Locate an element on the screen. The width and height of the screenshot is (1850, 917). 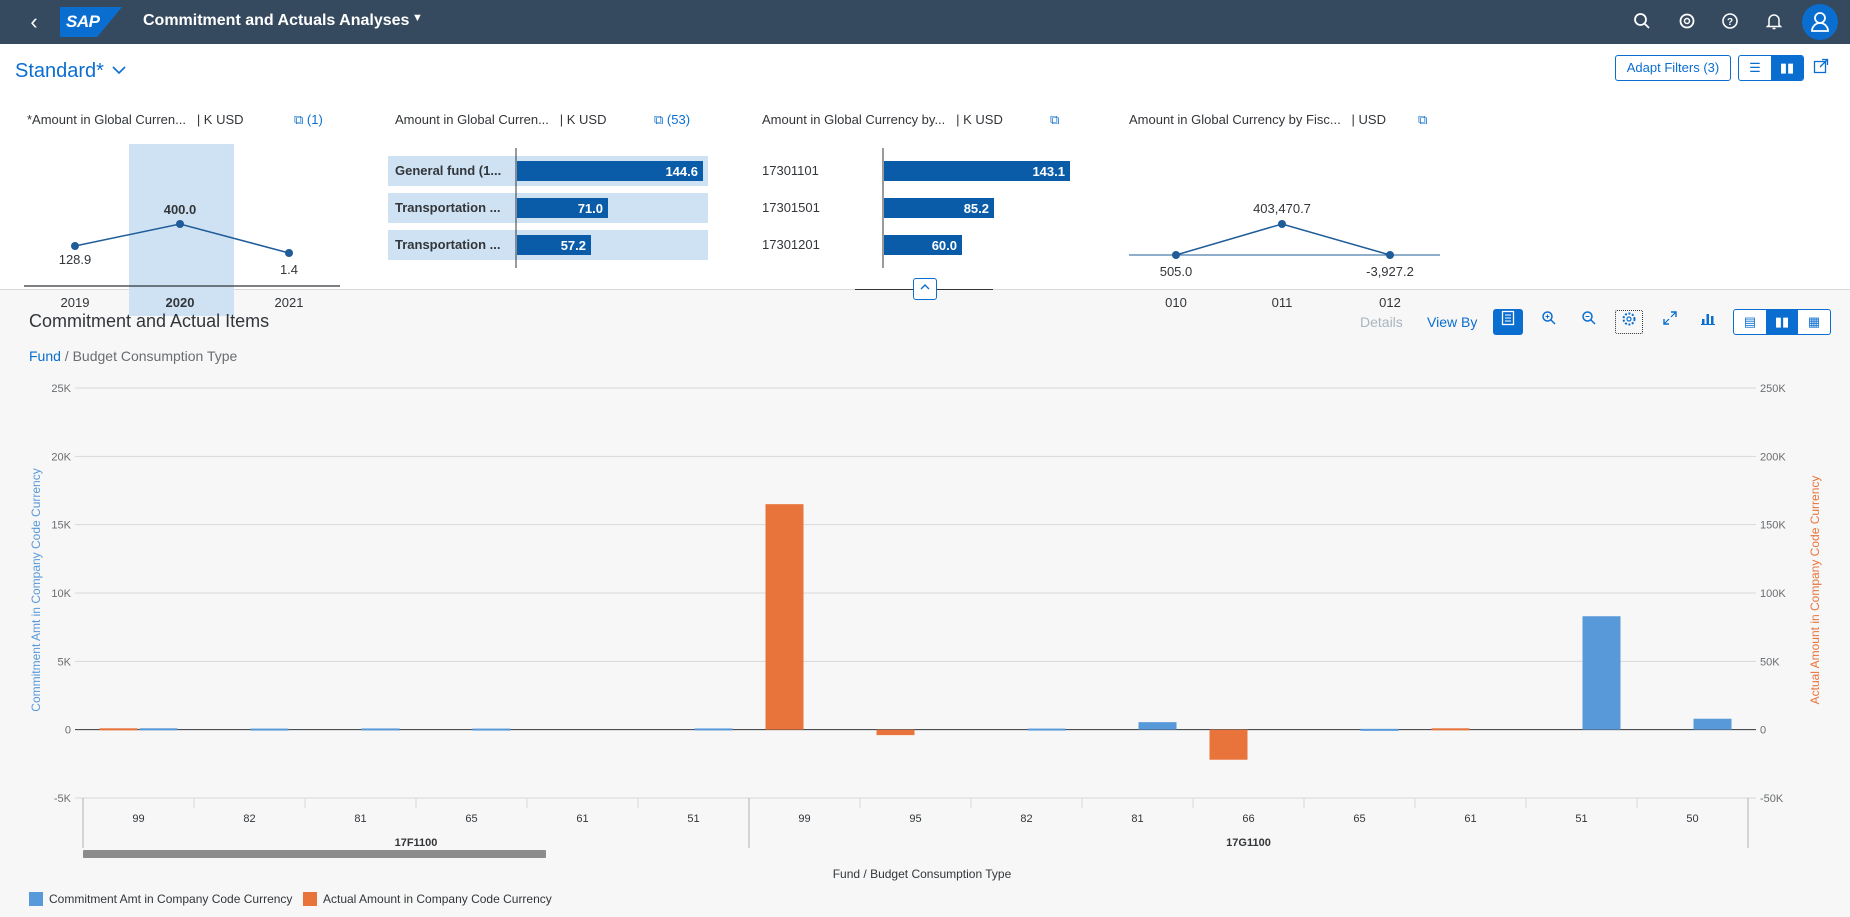
x-tick-label: 50 is located at coordinates (1692, 819).